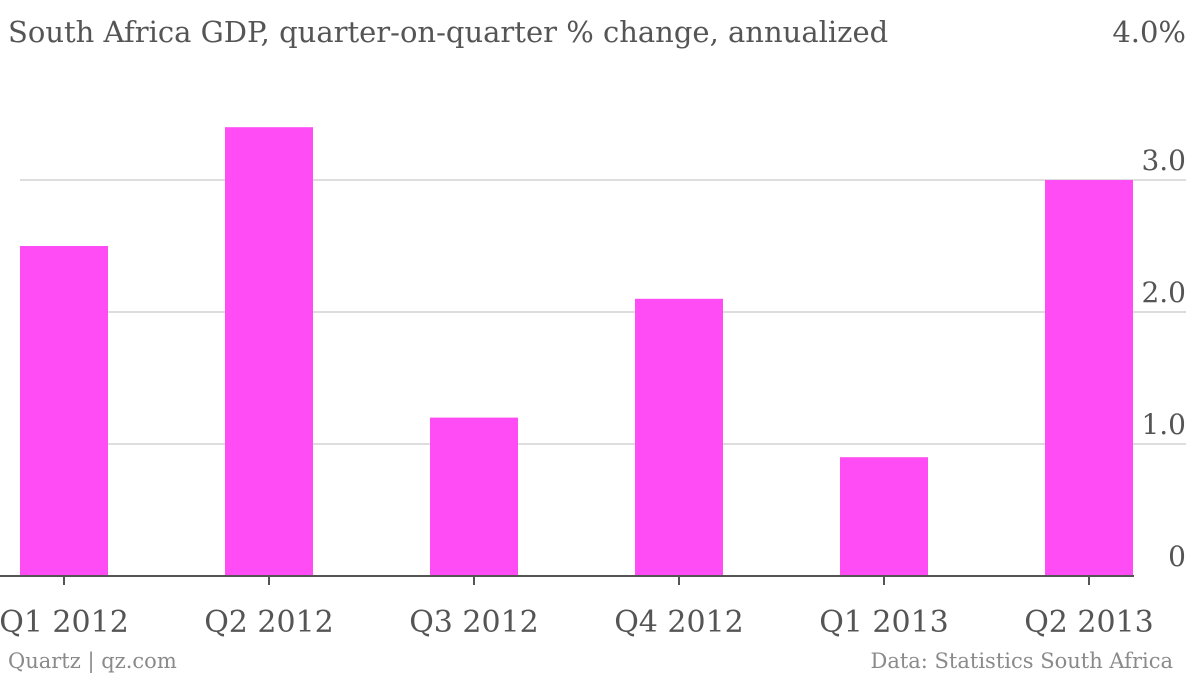 The width and height of the screenshot is (1200, 676). I want to click on source-credit: Quartz | qz.com, so click(92, 661).